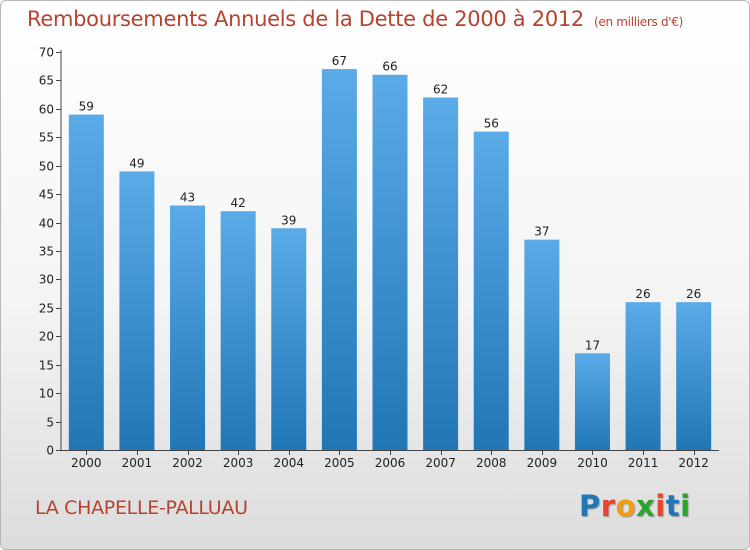 The height and width of the screenshot is (550, 750). What do you see at coordinates (187, 463) in the screenshot?
I see `x-tick-label-2002: 2002` at bounding box center [187, 463].